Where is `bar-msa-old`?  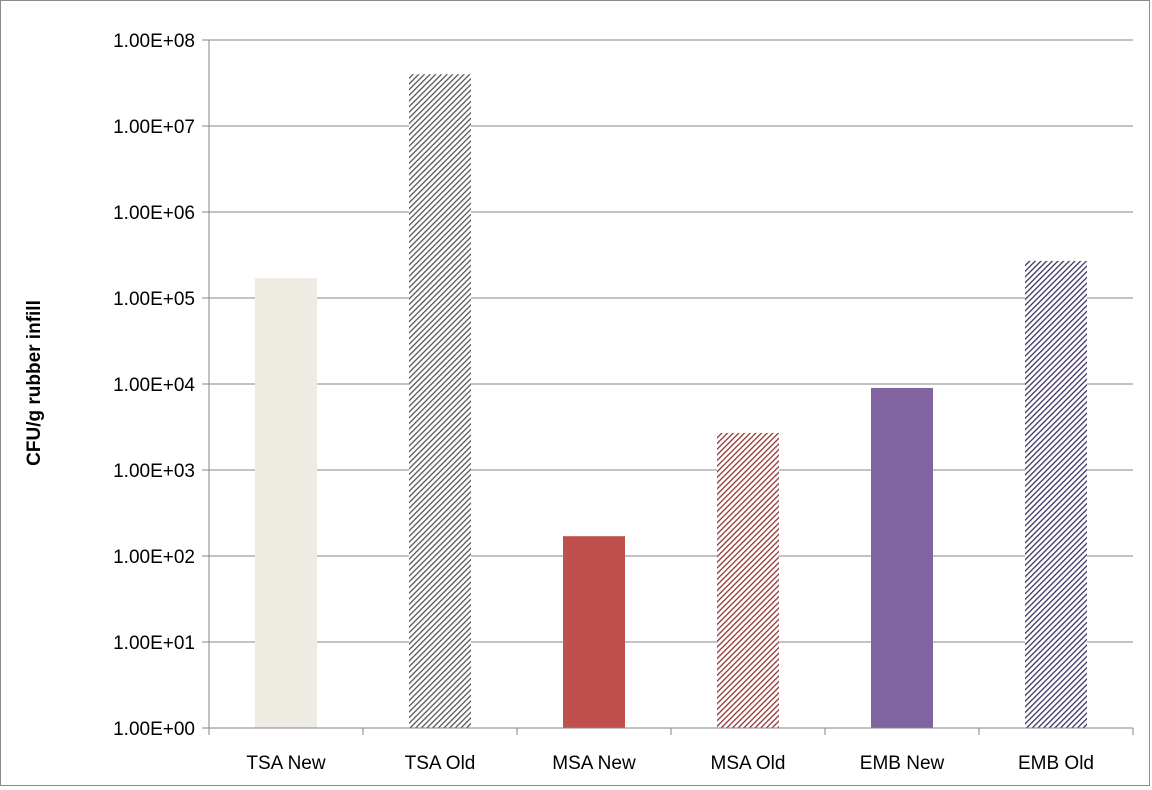 bar-msa-old is located at coordinates (748, 580).